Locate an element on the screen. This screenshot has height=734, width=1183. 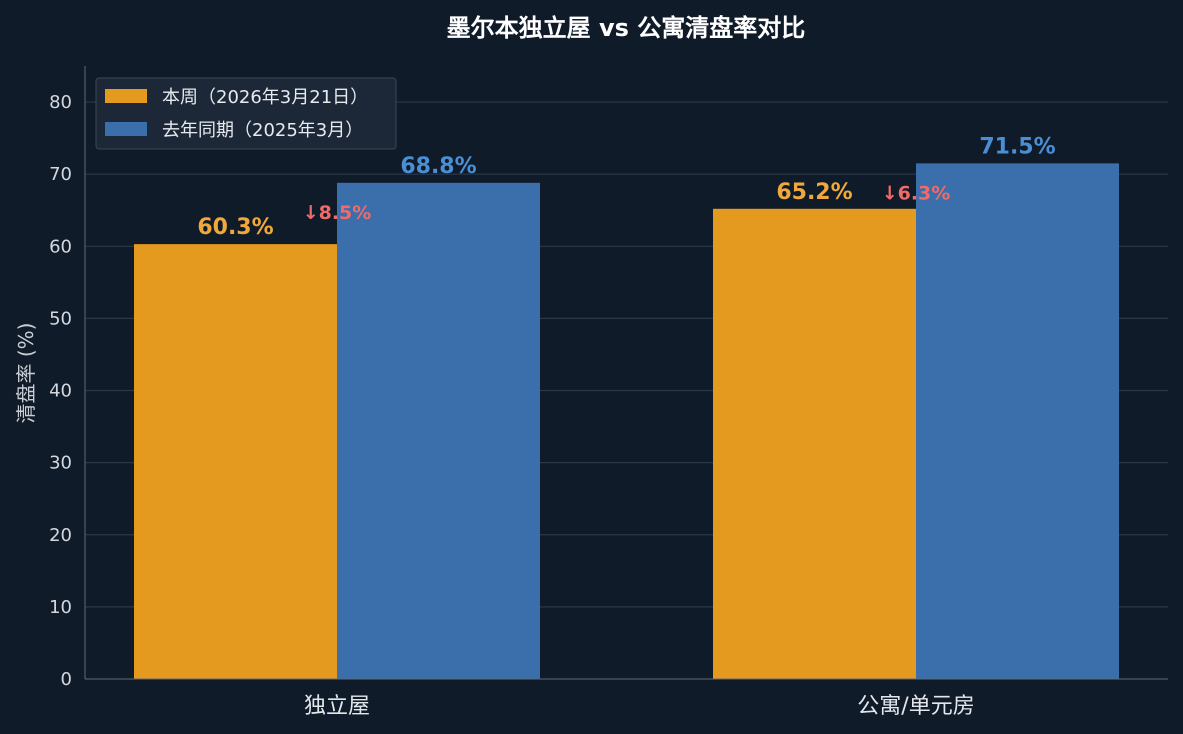
y-tick-label: 10 is located at coordinates (60, 607).